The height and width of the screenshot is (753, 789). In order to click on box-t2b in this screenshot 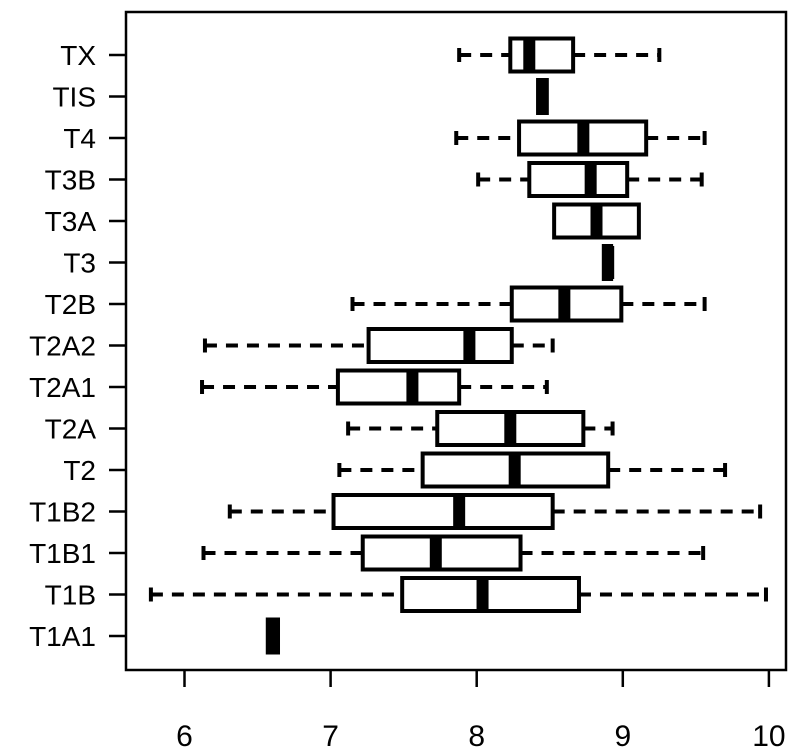, I will do `click(528, 304)`.